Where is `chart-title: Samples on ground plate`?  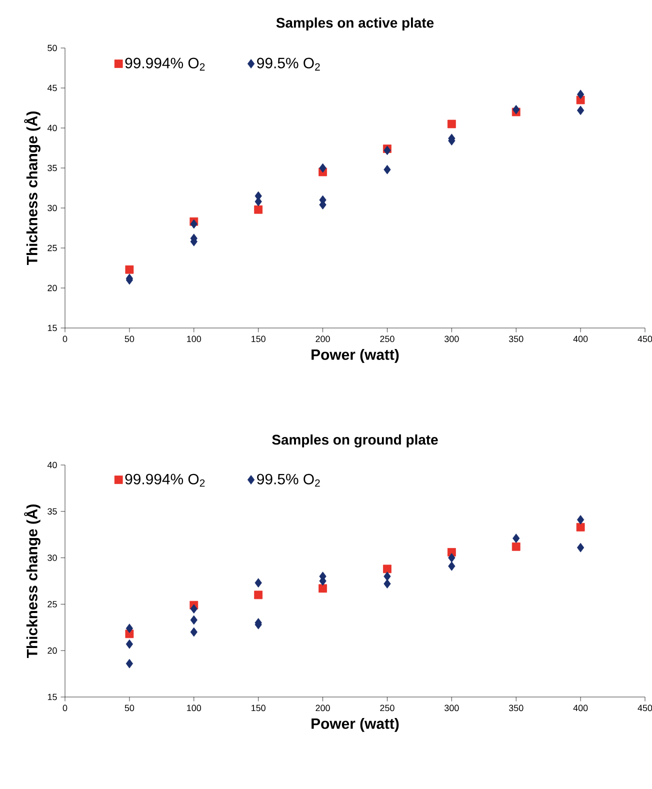
chart-title: Samples on ground plate is located at coordinates (355, 441).